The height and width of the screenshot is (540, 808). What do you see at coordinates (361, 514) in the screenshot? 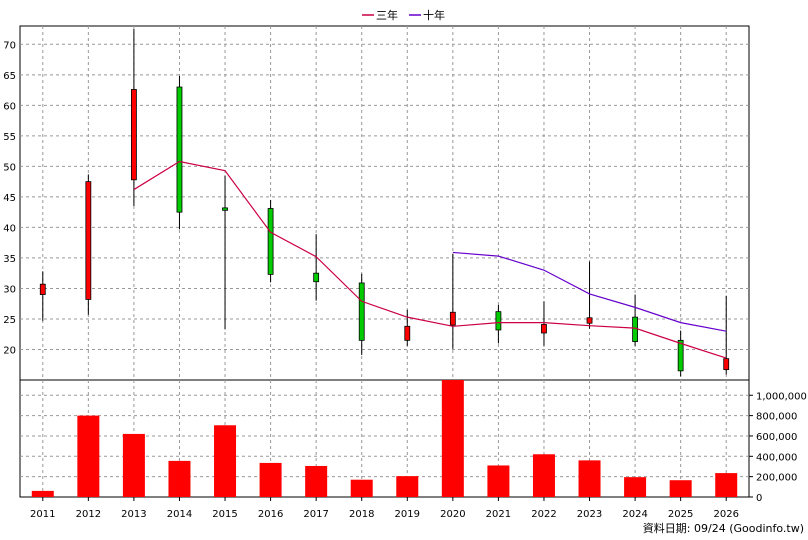
I see `x-tick-label: 2018` at bounding box center [361, 514].